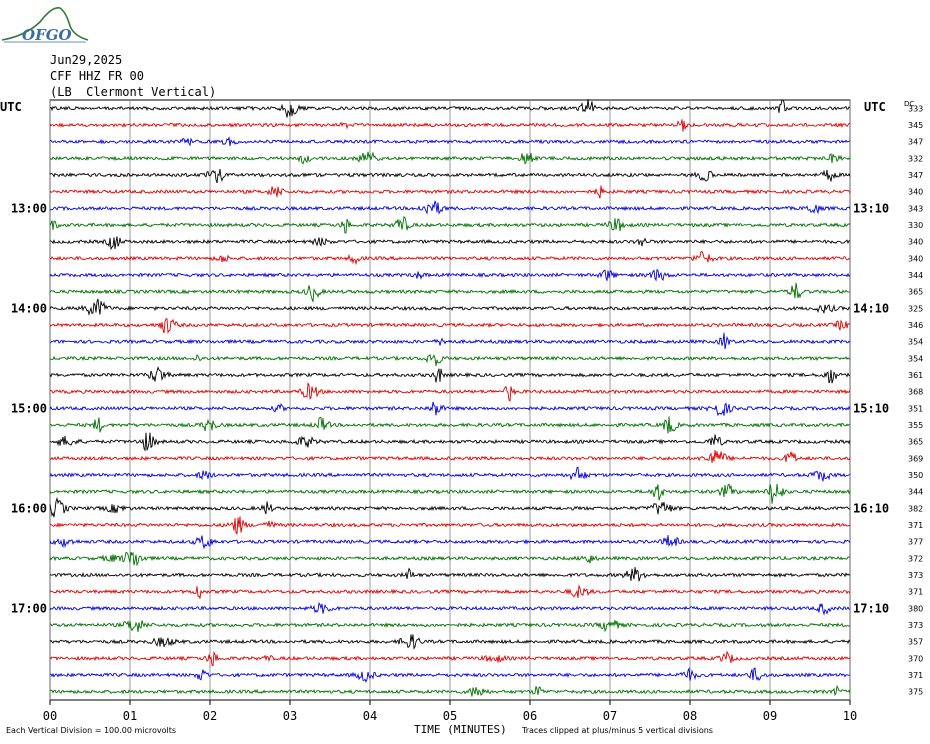  Describe the element at coordinates (915, 458) in the screenshot. I see `dc-value-label: 369` at that location.